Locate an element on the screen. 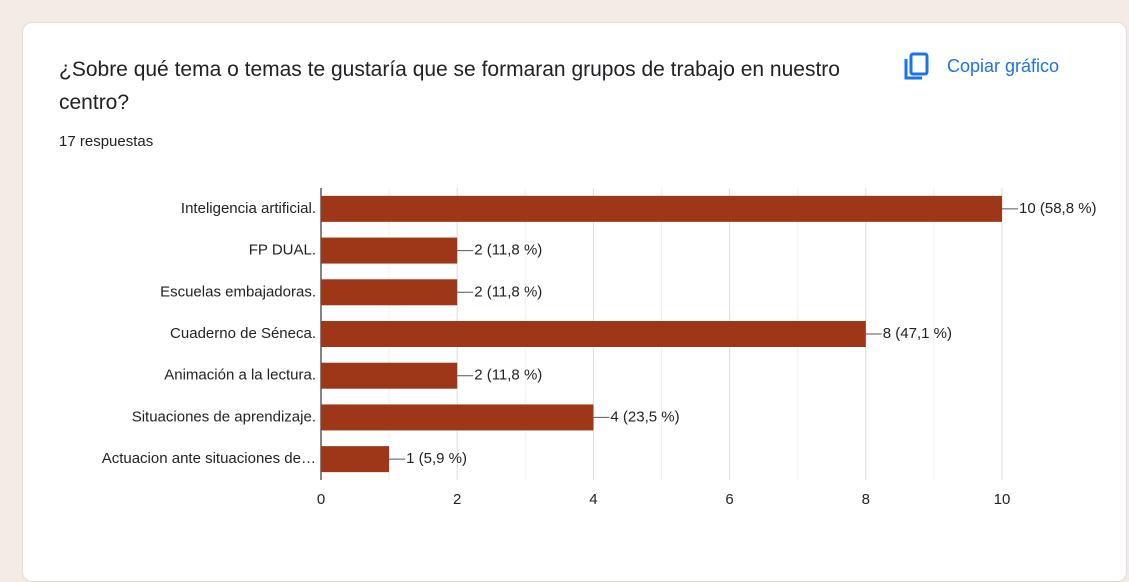 The image size is (1129, 582). category-label: Situaciones de aprendizaje. is located at coordinates (224, 416).